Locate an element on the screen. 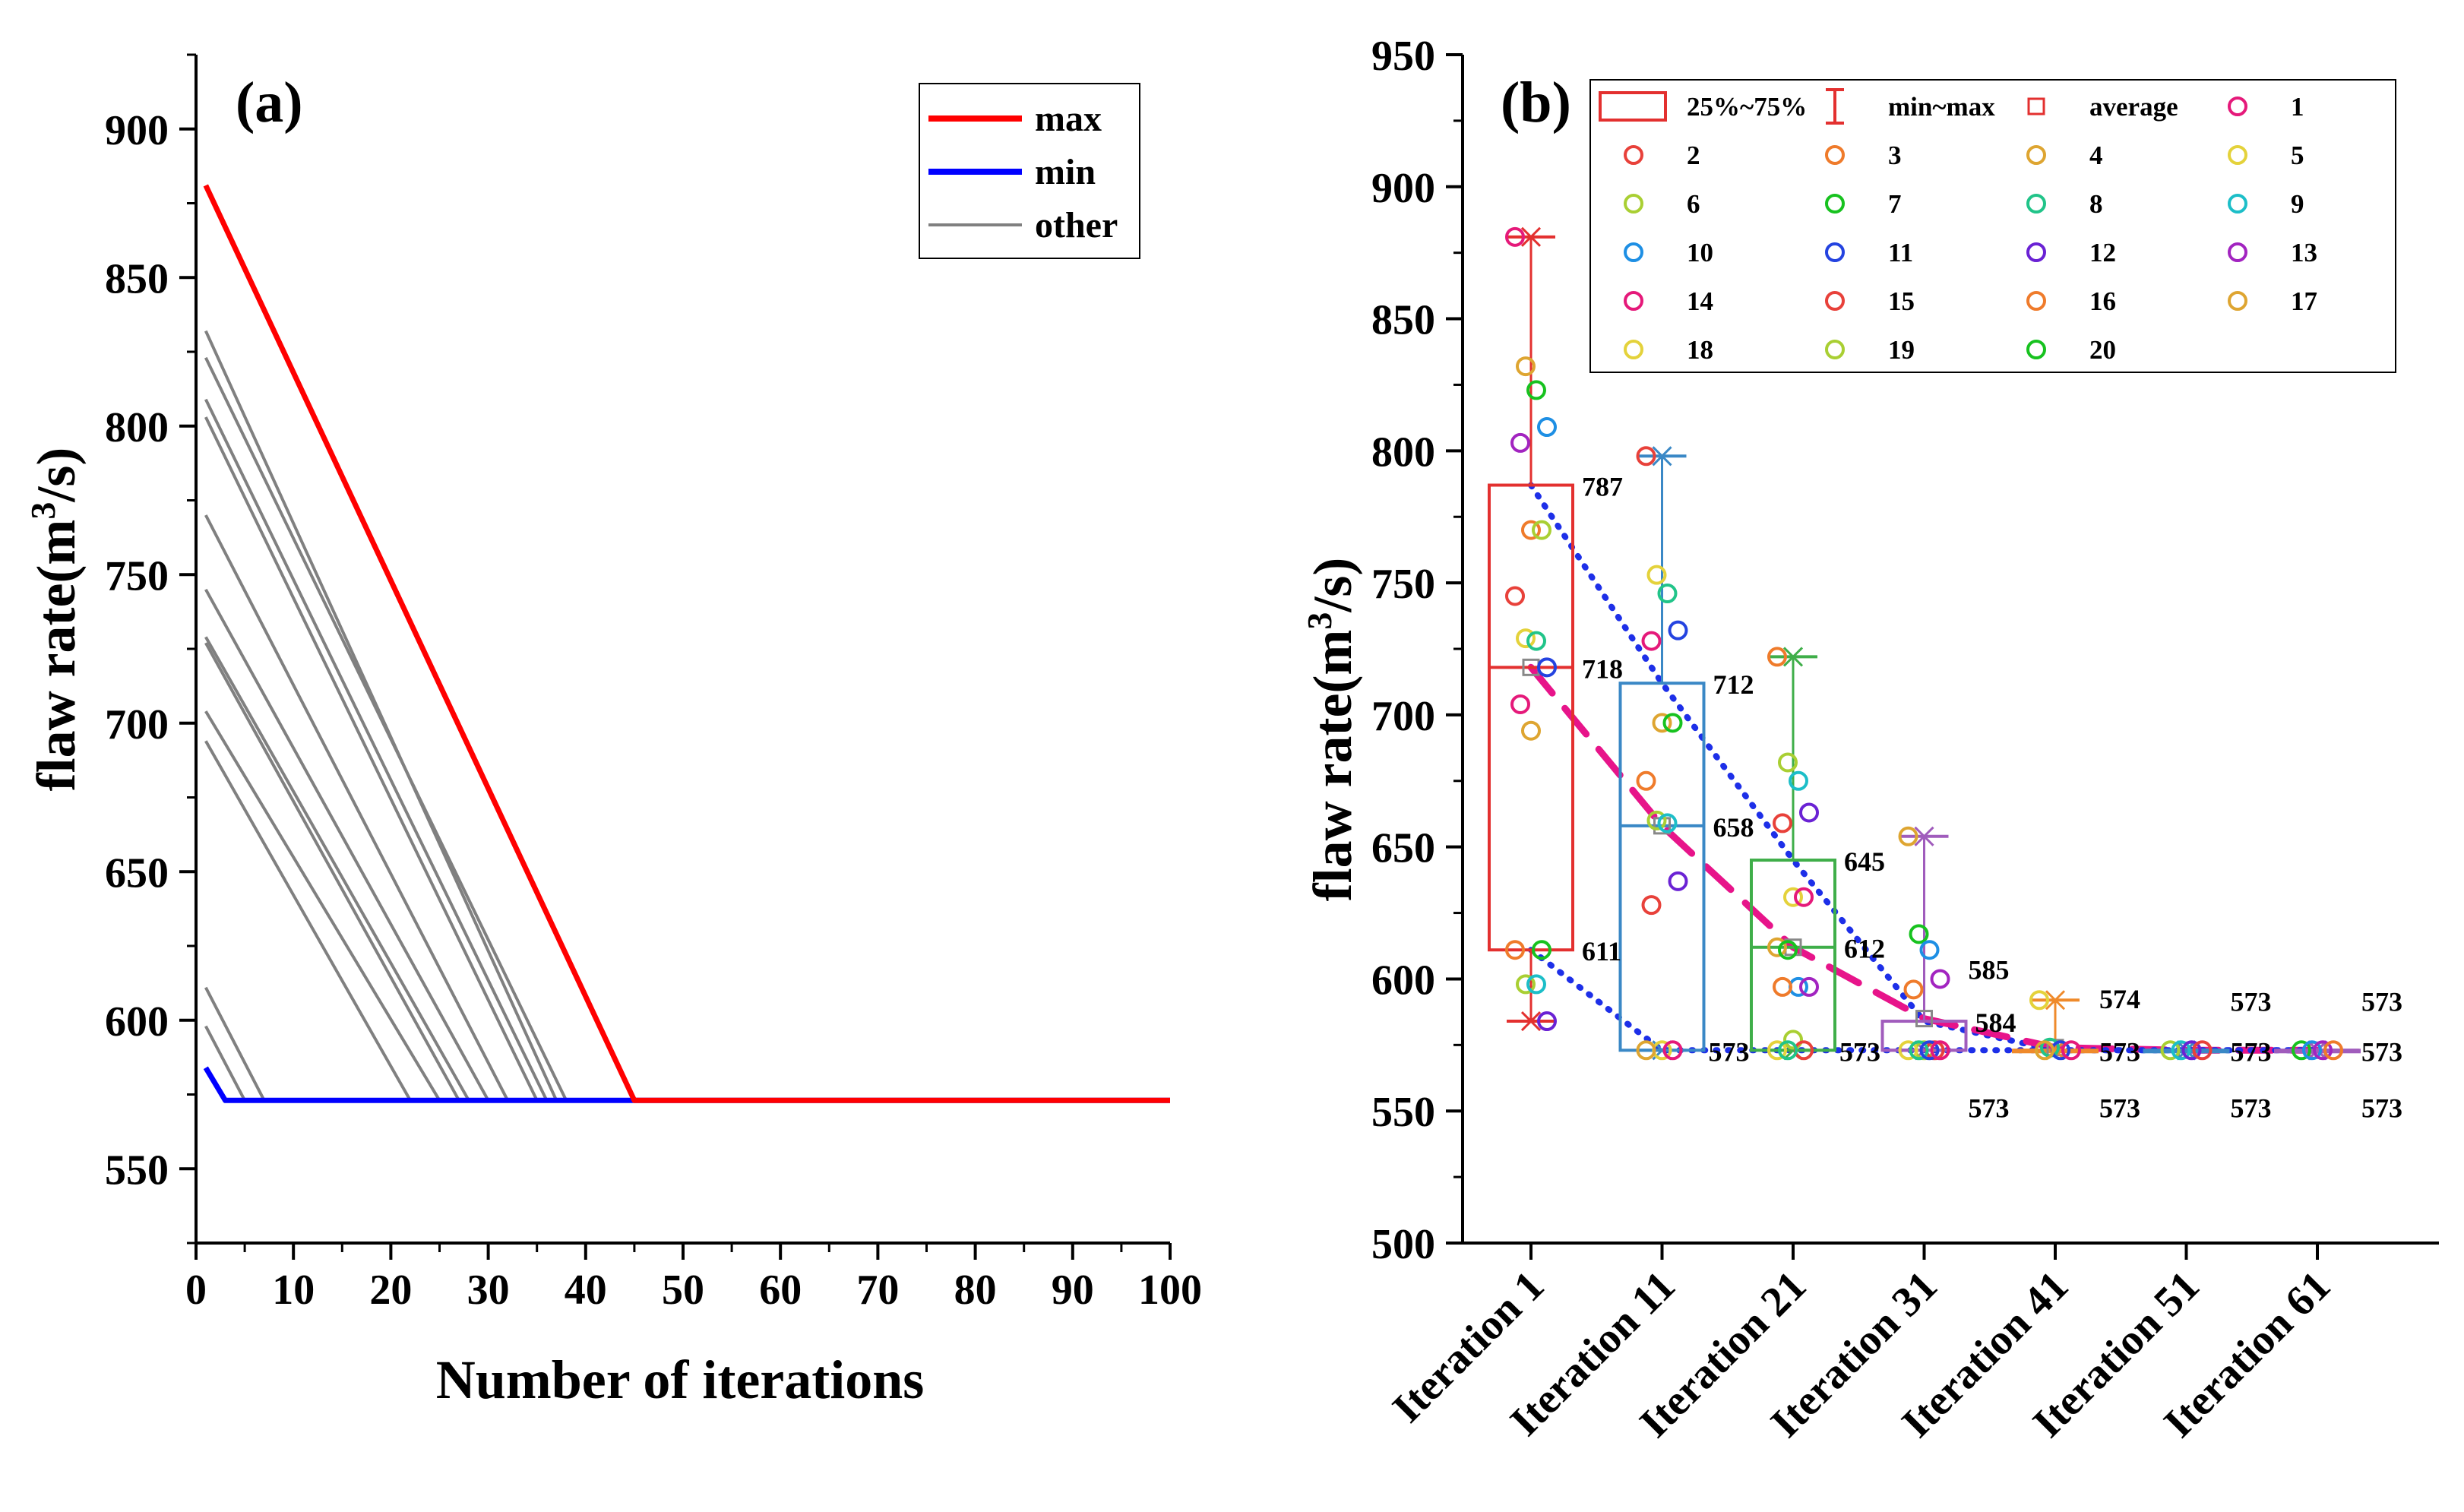 This screenshot has width=2464, height=1512. y-tick-label-a: 700 is located at coordinates (137, 724).